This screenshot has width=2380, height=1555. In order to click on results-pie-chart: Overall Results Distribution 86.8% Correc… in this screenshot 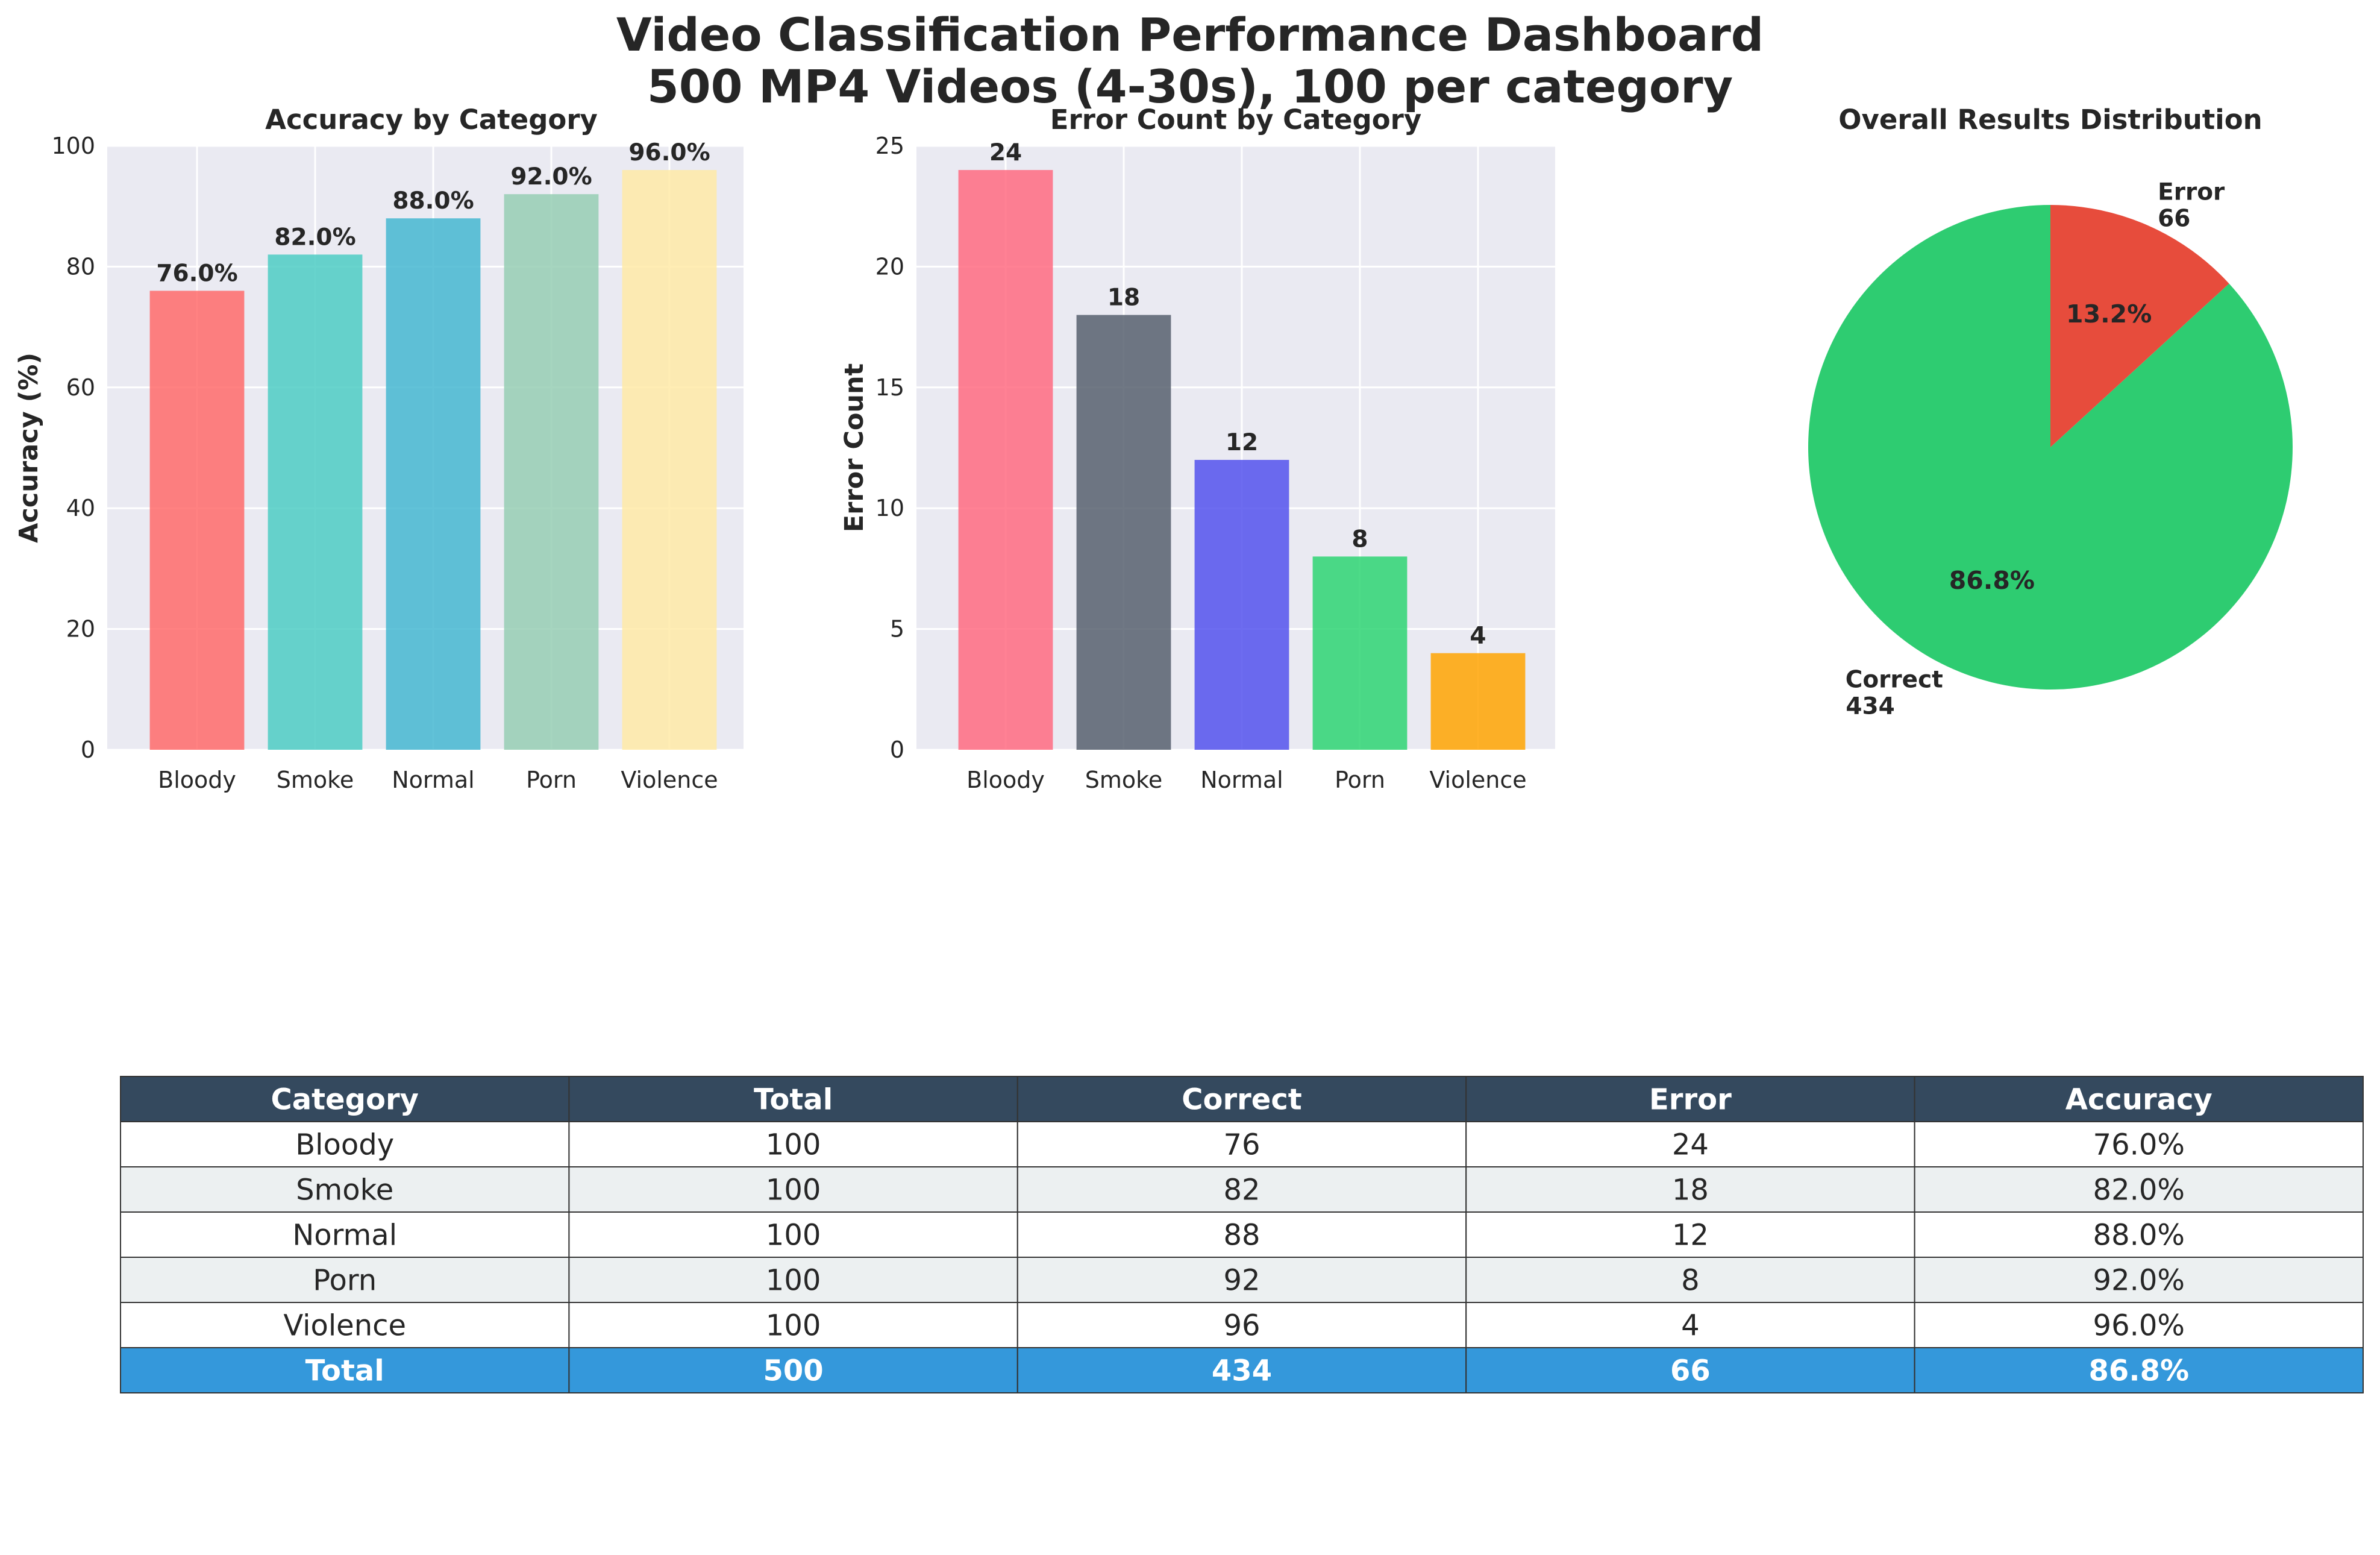, I will do `click(2050, 412)`.